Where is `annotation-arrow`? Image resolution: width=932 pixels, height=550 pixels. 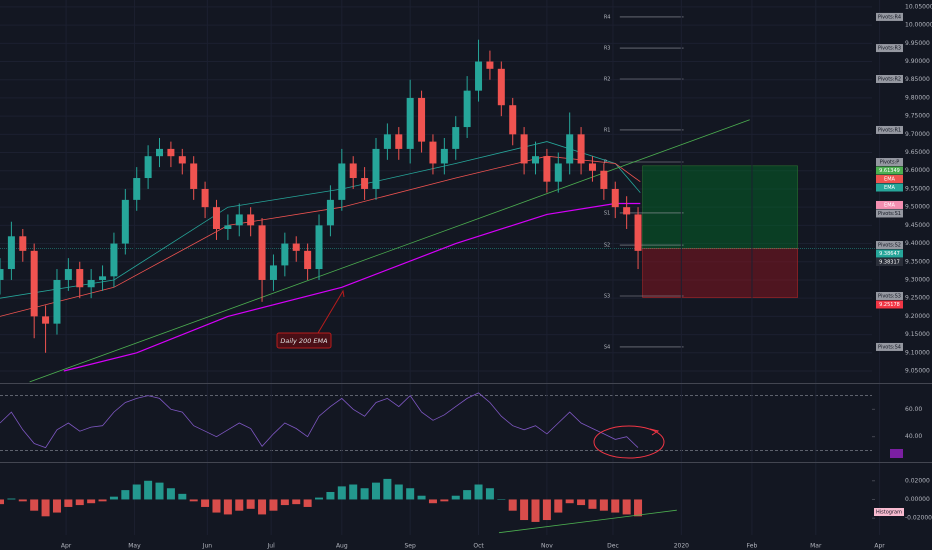
annotation-arrow is located at coordinates (331, 311).